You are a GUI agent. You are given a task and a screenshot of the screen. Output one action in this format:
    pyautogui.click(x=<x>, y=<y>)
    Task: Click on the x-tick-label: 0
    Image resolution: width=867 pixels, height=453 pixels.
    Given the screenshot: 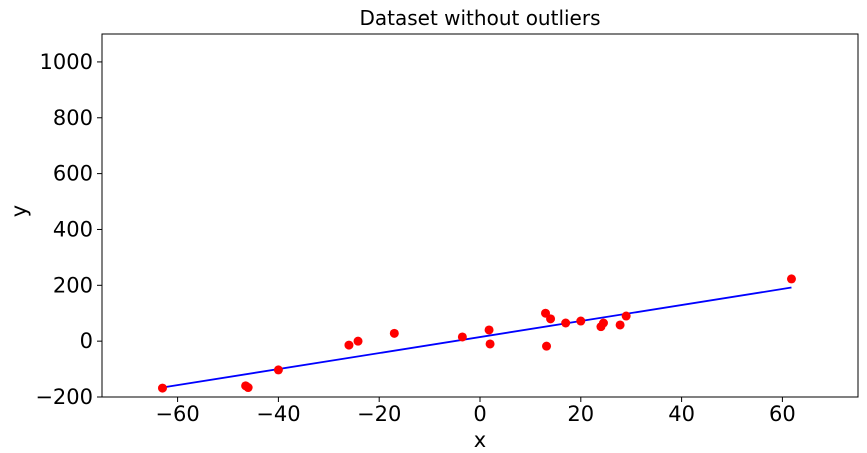 What is the action you would take?
    pyautogui.click(x=479, y=414)
    